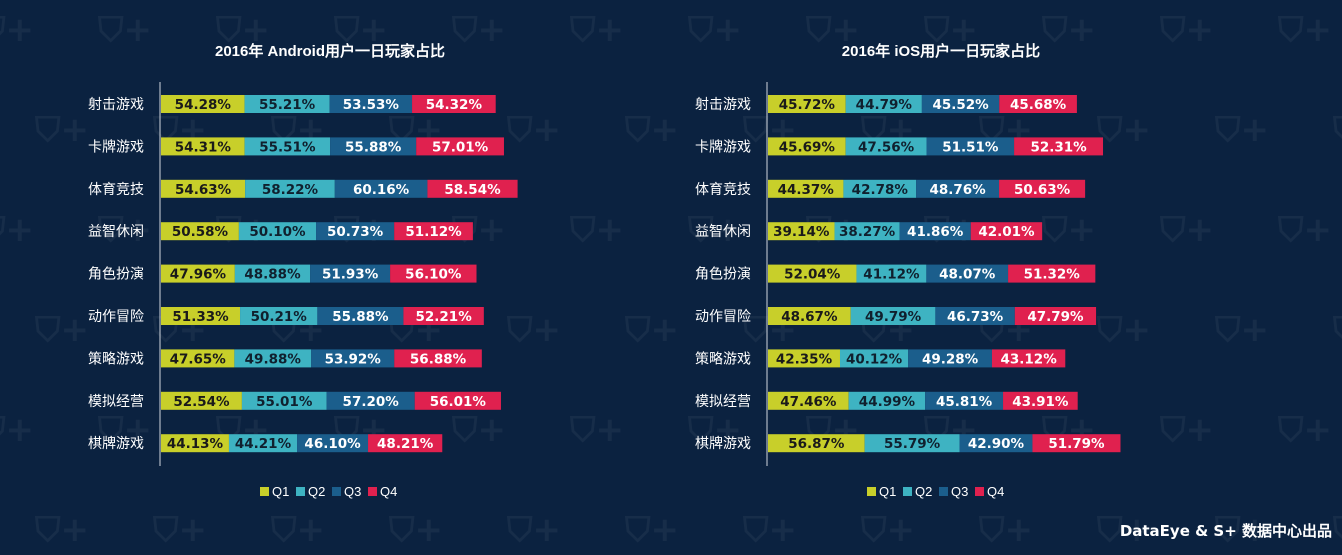 This screenshot has width=1342, height=555. What do you see at coordinates (454, 105) in the screenshot?
I see `data-label: 54.32%` at bounding box center [454, 105].